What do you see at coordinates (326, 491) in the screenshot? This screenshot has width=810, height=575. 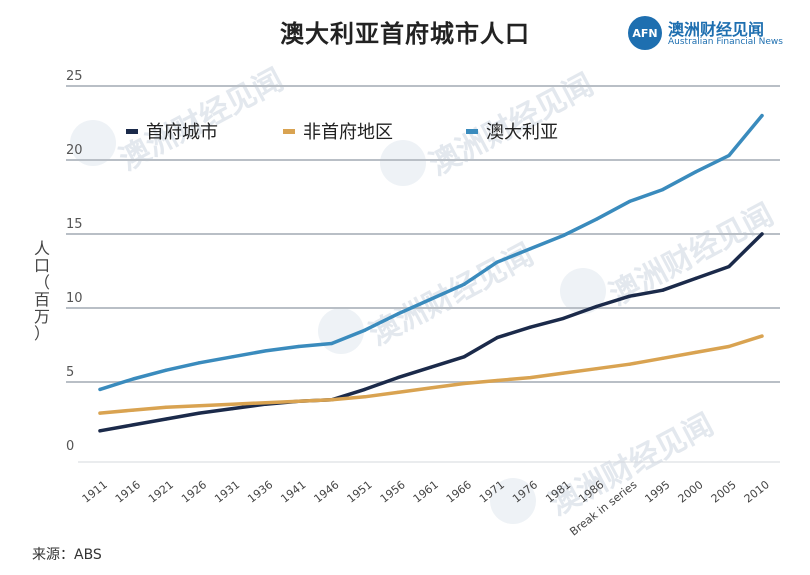 I see `x-tick-label: 1946` at bounding box center [326, 491].